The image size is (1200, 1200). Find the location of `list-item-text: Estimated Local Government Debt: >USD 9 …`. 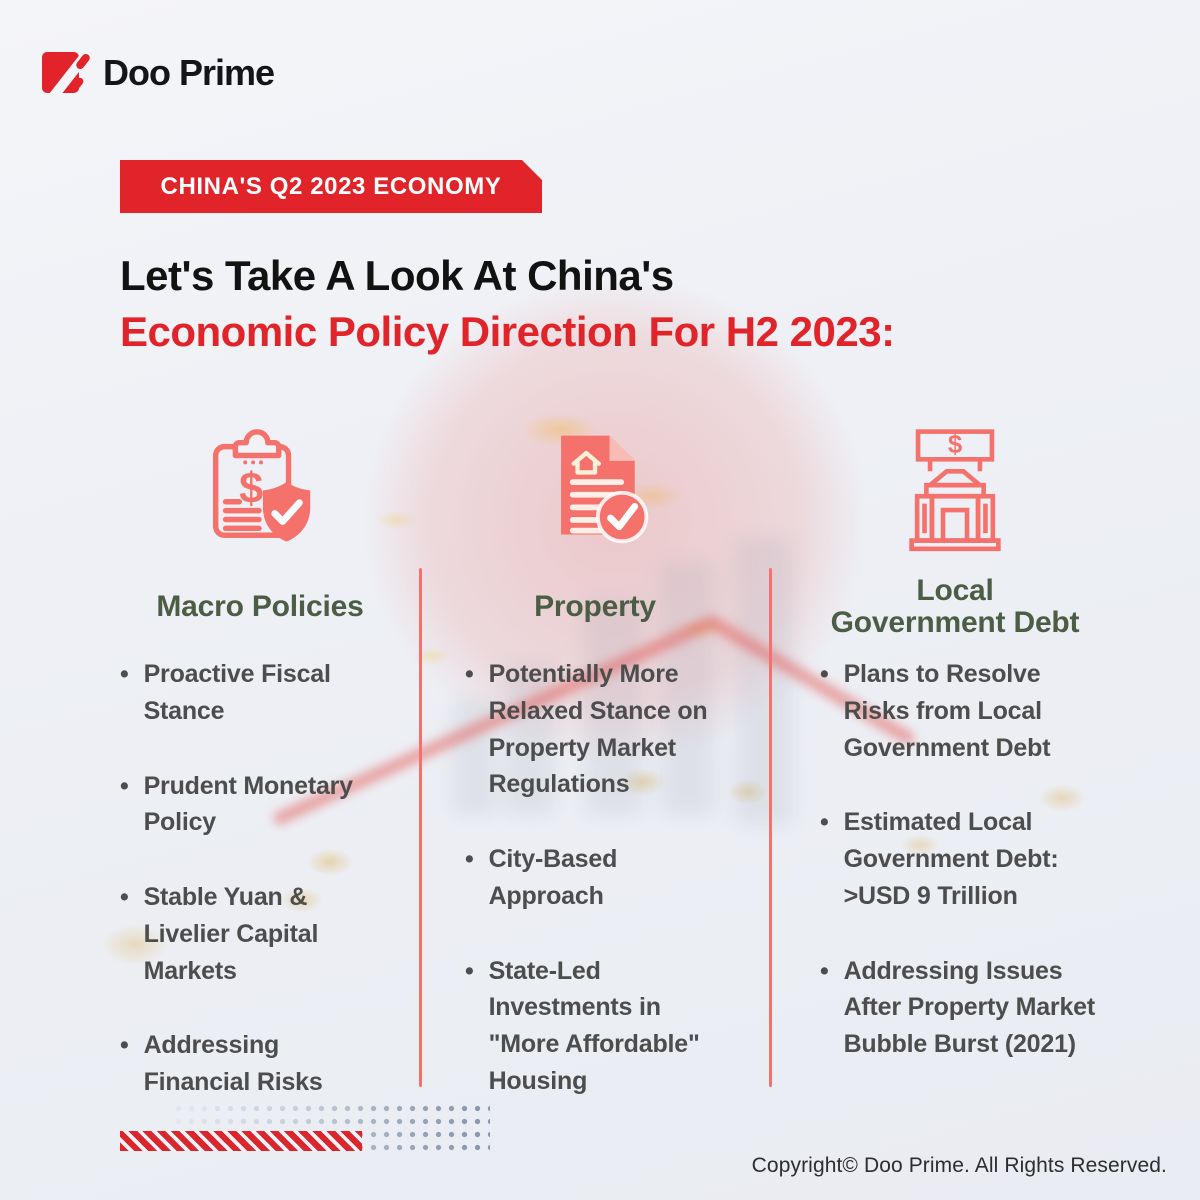

list-item-text: Estimated Local Government Debt: >USD 9 … is located at coordinates (951, 859).